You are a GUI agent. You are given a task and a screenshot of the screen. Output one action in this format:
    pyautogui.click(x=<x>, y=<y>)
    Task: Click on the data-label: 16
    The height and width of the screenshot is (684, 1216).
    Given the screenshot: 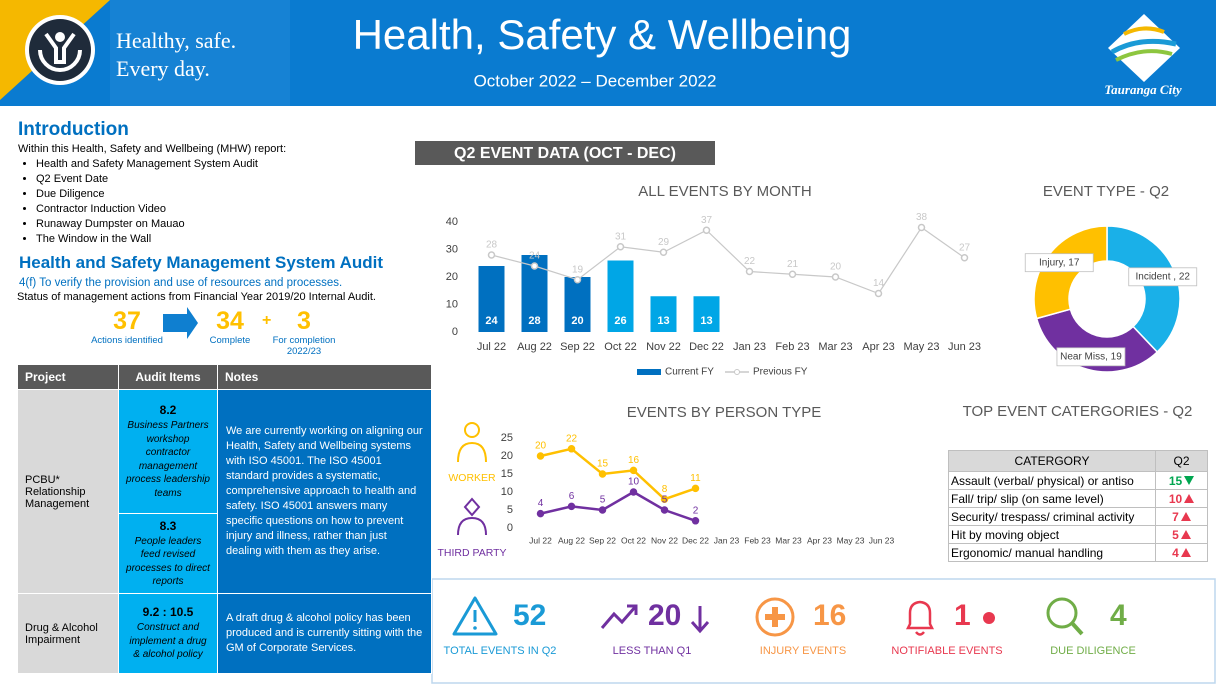 What is the action you would take?
    pyautogui.click(x=634, y=460)
    